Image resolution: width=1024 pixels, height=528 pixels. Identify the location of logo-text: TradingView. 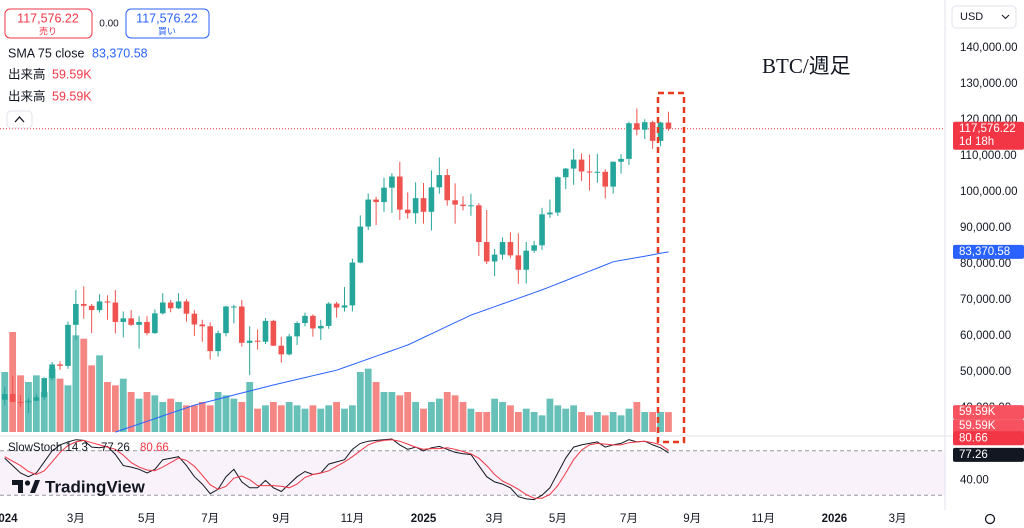
(95, 486).